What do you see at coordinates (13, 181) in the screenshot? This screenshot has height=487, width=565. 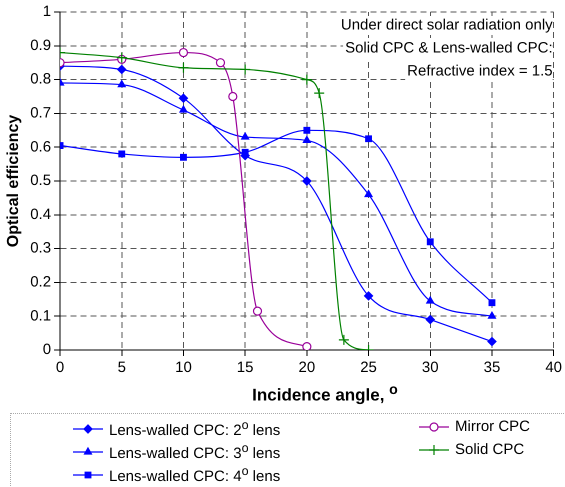 I see `y-axis-title: Optical efficiency` at bounding box center [13, 181].